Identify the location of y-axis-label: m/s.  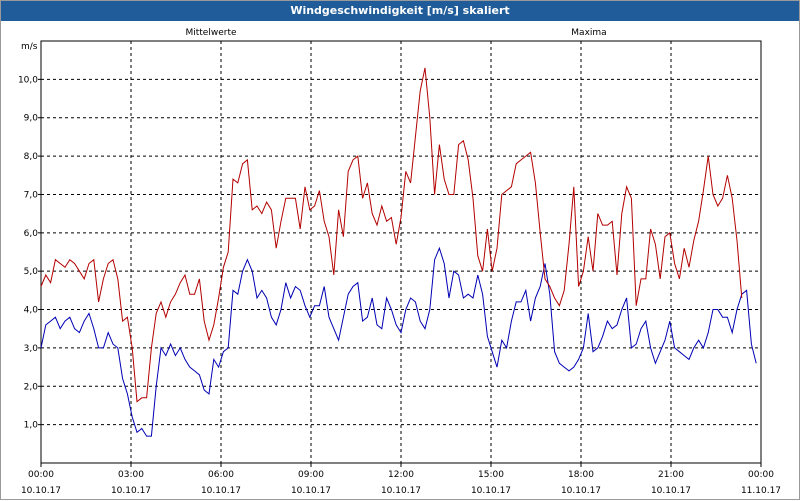
(29, 47).